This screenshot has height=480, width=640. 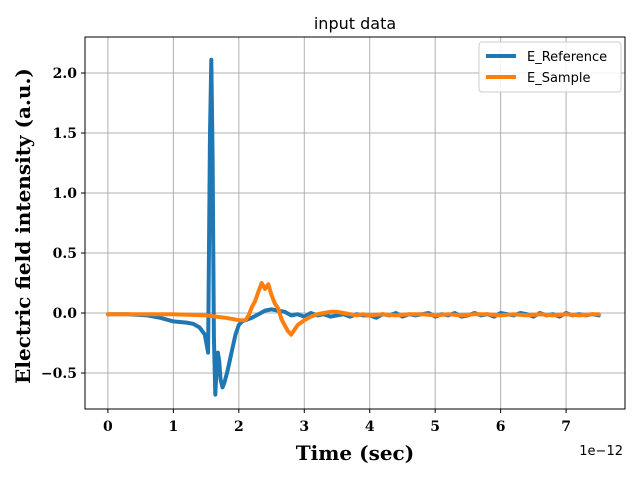 What do you see at coordinates (355, 23) in the screenshot?
I see `chart-title: input data` at bounding box center [355, 23].